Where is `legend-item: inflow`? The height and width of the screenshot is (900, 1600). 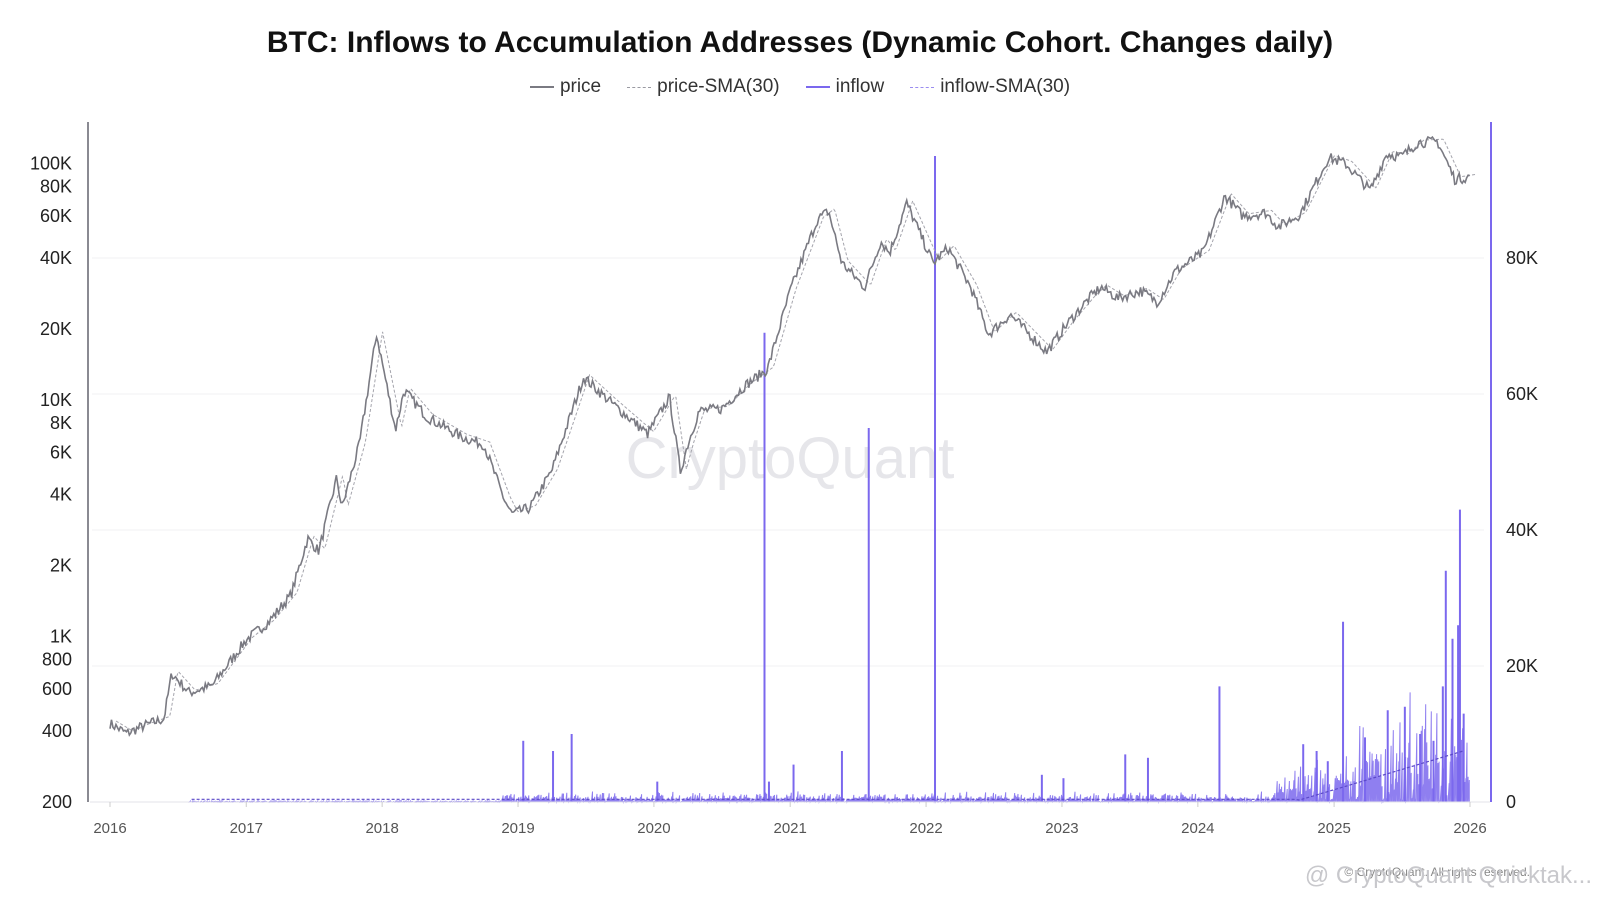 legend-item: inflow is located at coordinates (845, 87).